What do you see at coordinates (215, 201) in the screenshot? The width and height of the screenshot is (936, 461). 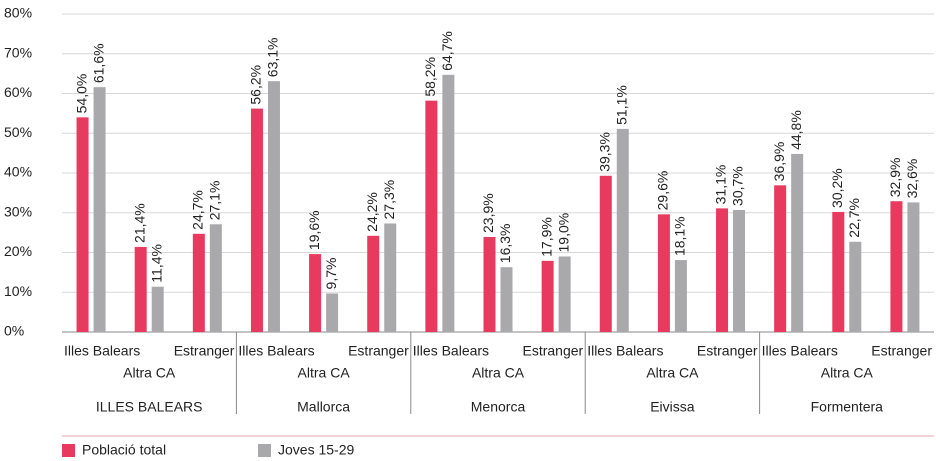 I see `value-label: 27,1%` at bounding box center [215, 201].